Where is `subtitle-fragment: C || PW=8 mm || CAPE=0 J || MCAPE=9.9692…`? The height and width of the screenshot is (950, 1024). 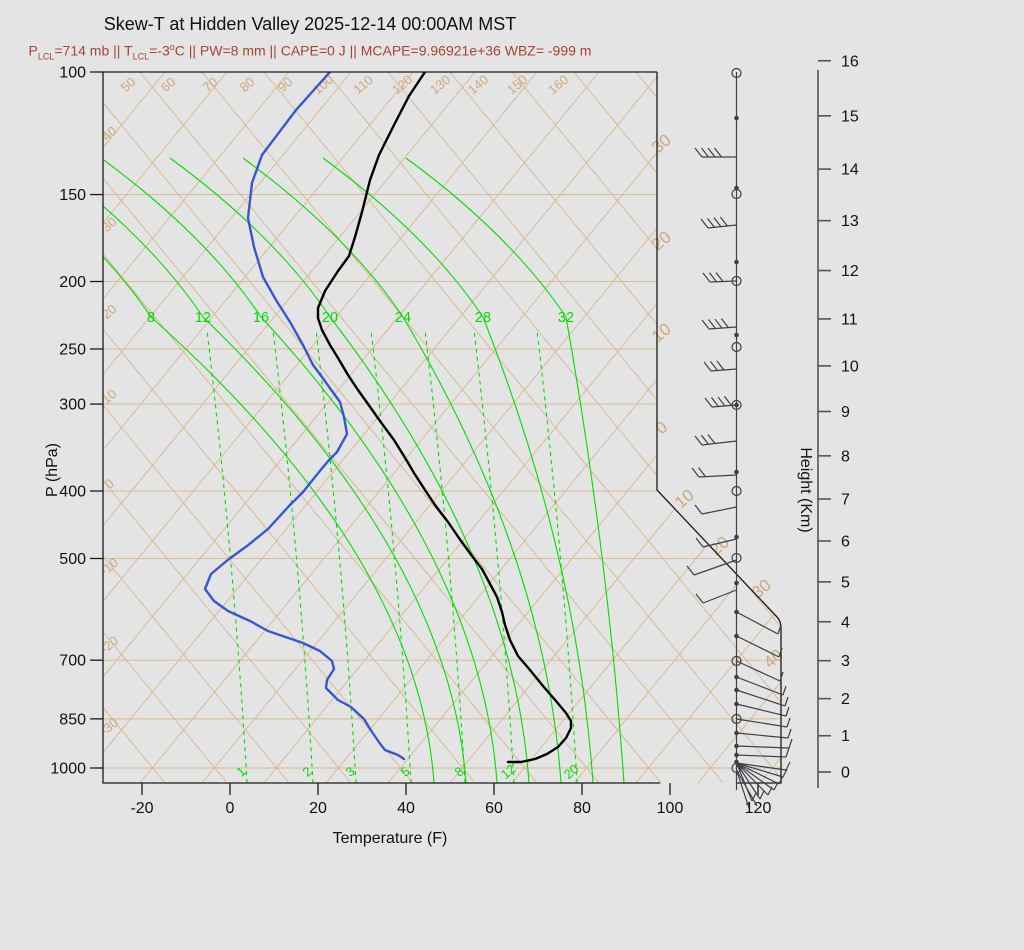 subtitle-fragment: C || PW=8 mm || CAPE=0 J || MCAPE=9.9692… is located at coordinates (383, 50).